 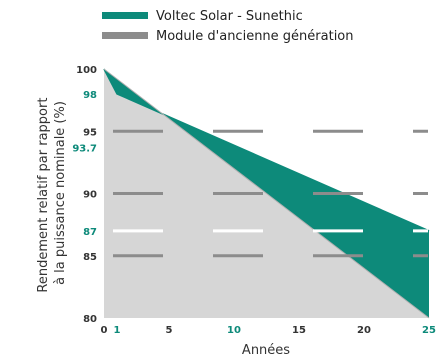 I want to click on y-tick-90: 90, so click(x=90, y=195).